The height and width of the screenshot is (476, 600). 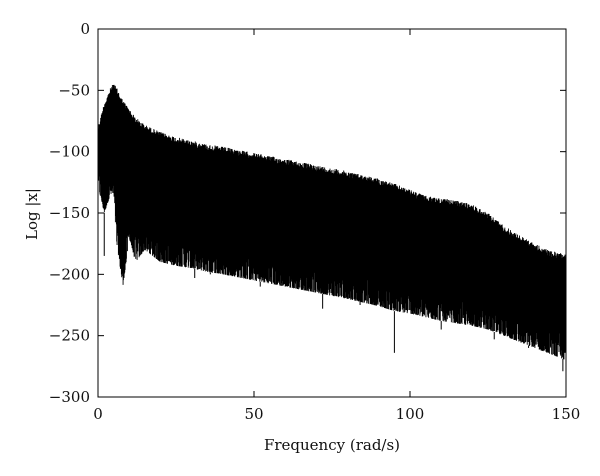 I want to click on x-tick-label: 150, so click(x=566, y=414).